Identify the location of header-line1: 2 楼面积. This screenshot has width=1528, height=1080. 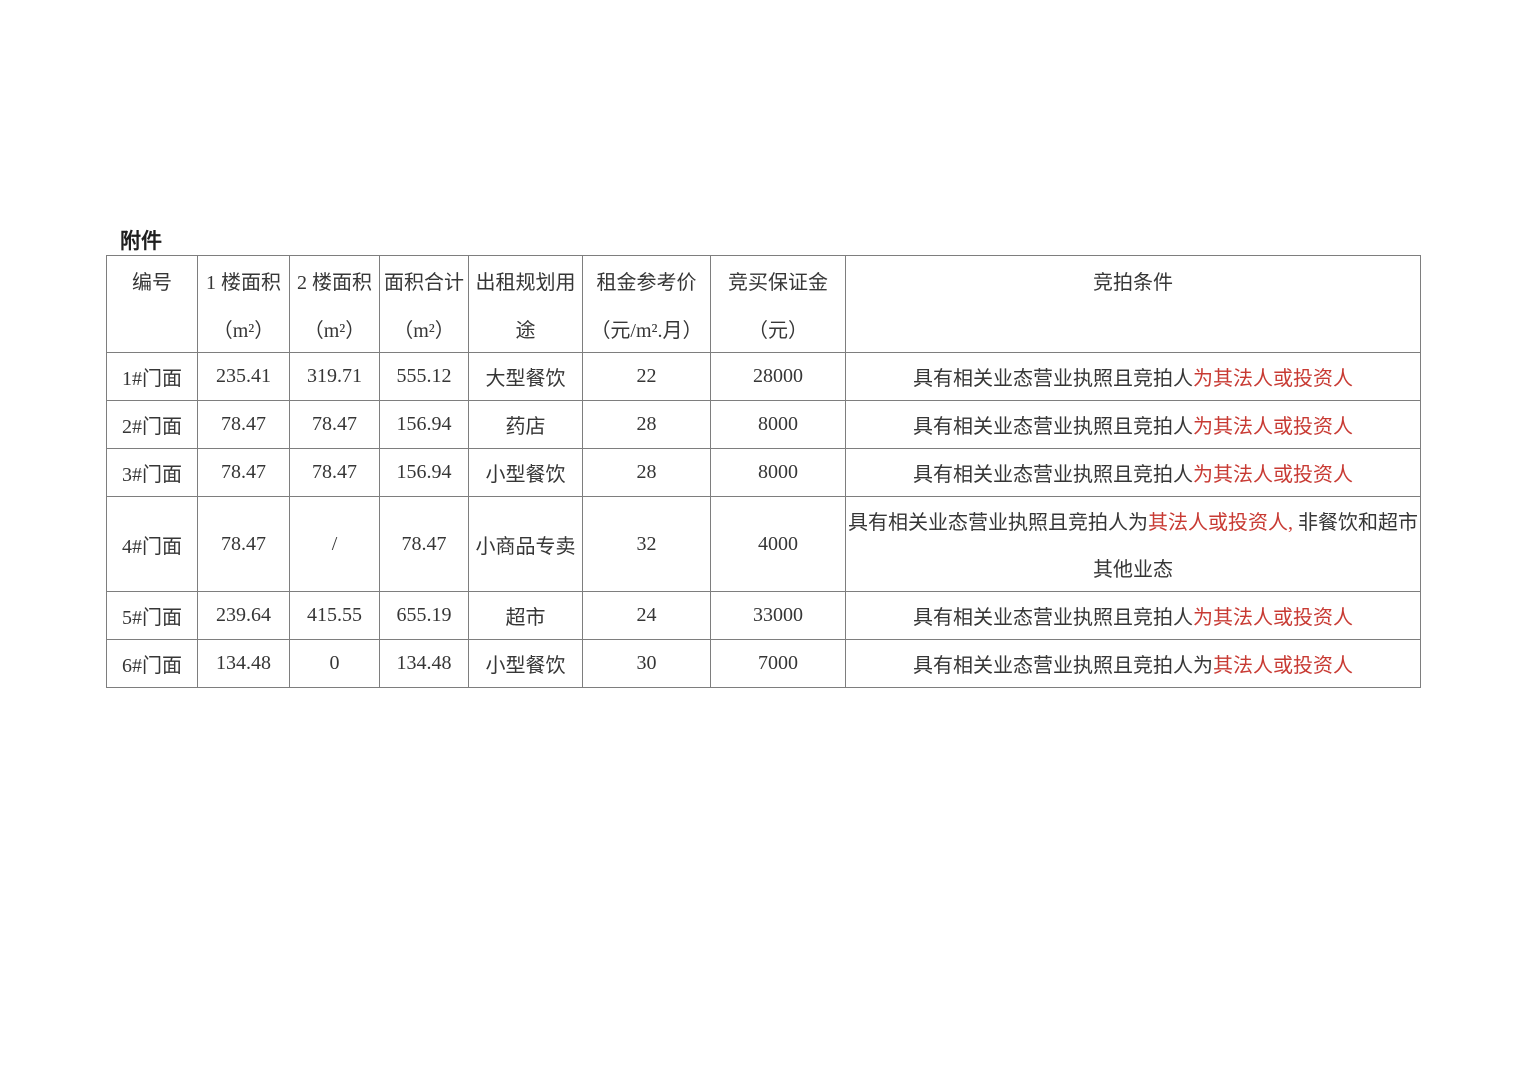
(334, 282).